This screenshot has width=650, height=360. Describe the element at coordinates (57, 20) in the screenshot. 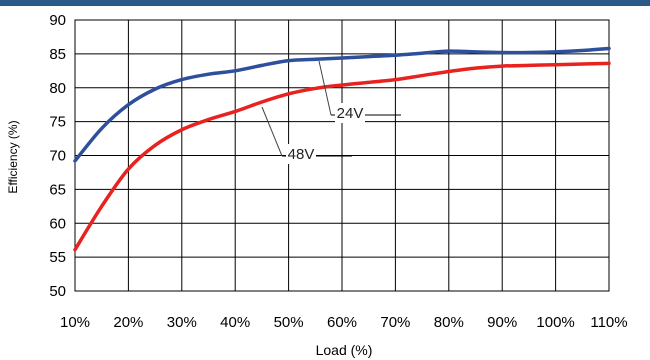

I see `y-tick-label: 90` at that location.